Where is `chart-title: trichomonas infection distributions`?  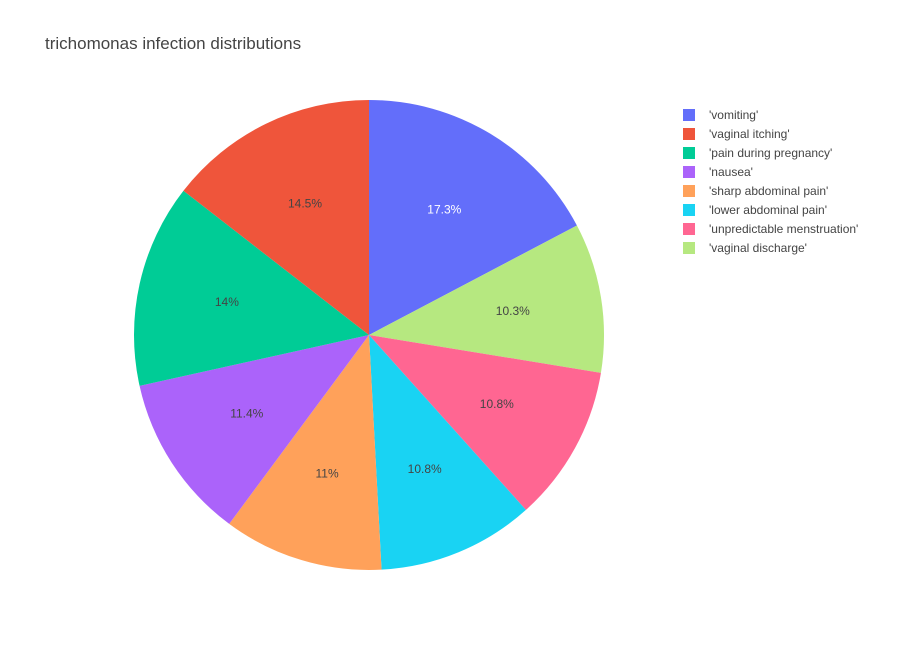 chart-title: trichomonas infection distributions is located at coordinates (173, 43).